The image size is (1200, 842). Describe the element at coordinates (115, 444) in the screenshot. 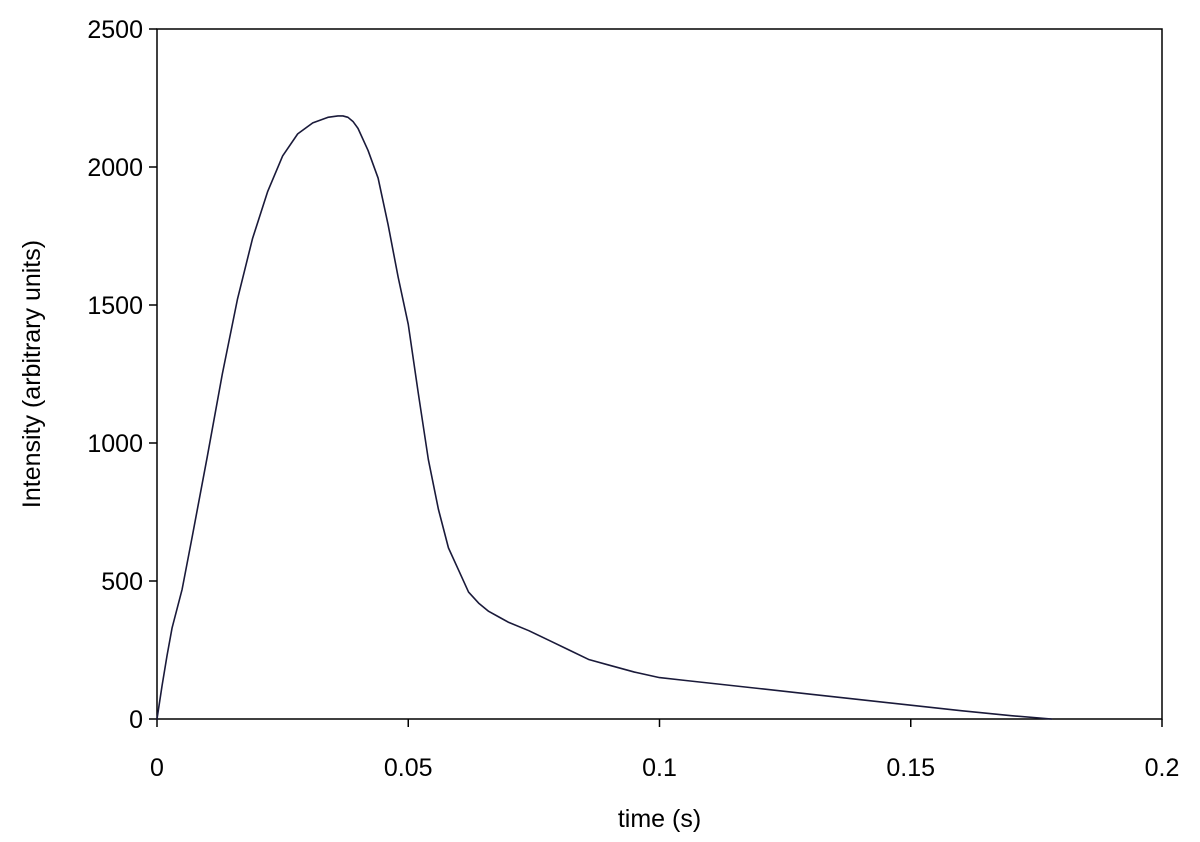

I see `y-tick-label: 1000` at that location.